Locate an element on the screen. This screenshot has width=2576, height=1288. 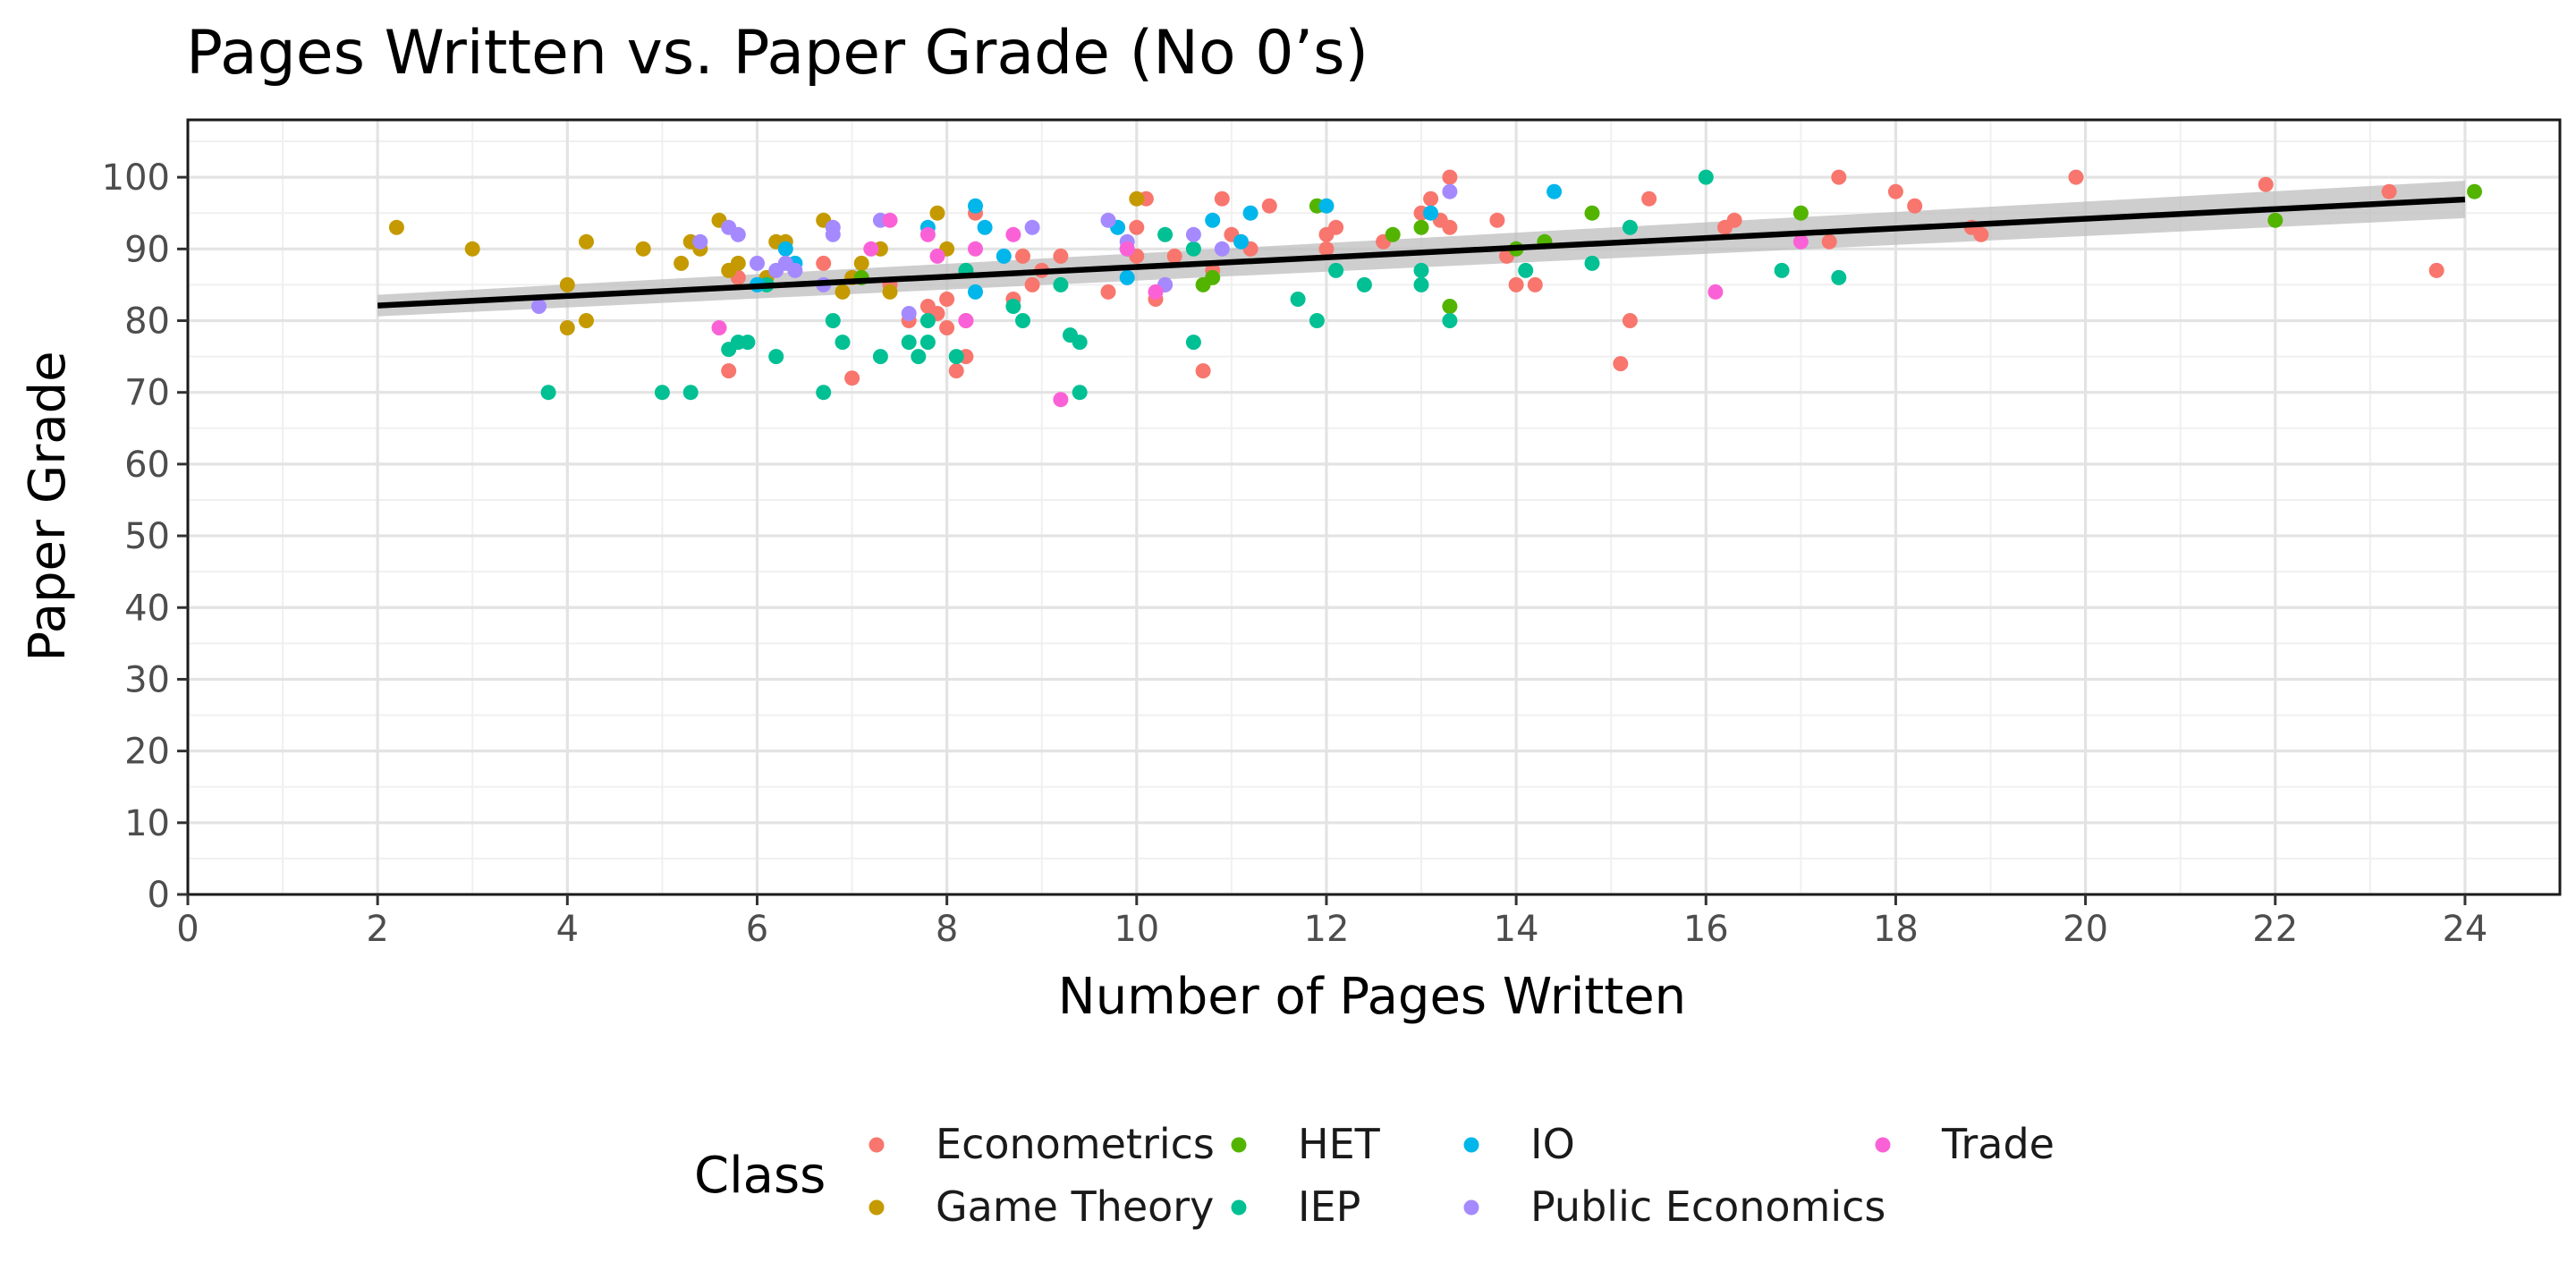
x-tick-label: 10 is located at coordinates (1136, 929).